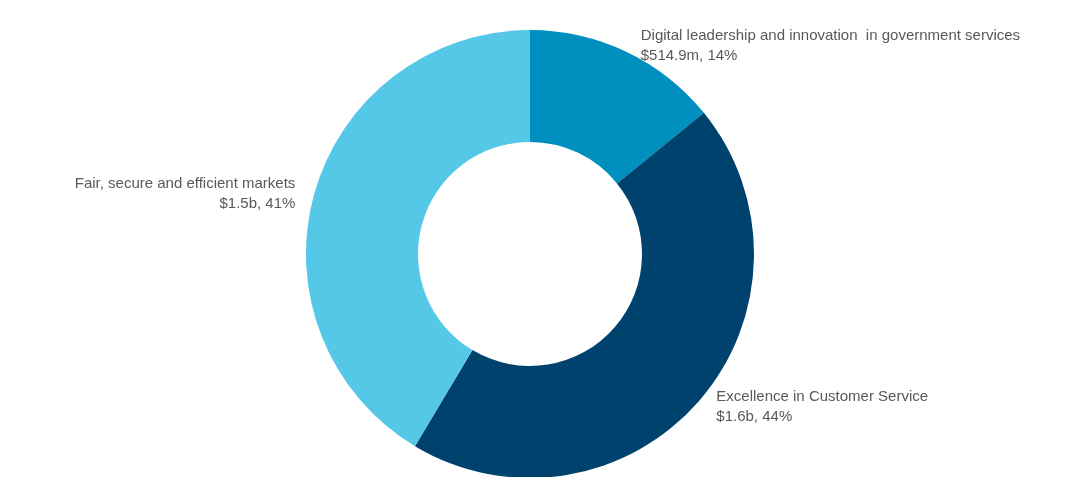 The image size is (1083, 477). What do you see at coordinates (689, 55) in the screenshot?
I see `data-label: $514.9m, 14%` at bounding box center [689, 55].